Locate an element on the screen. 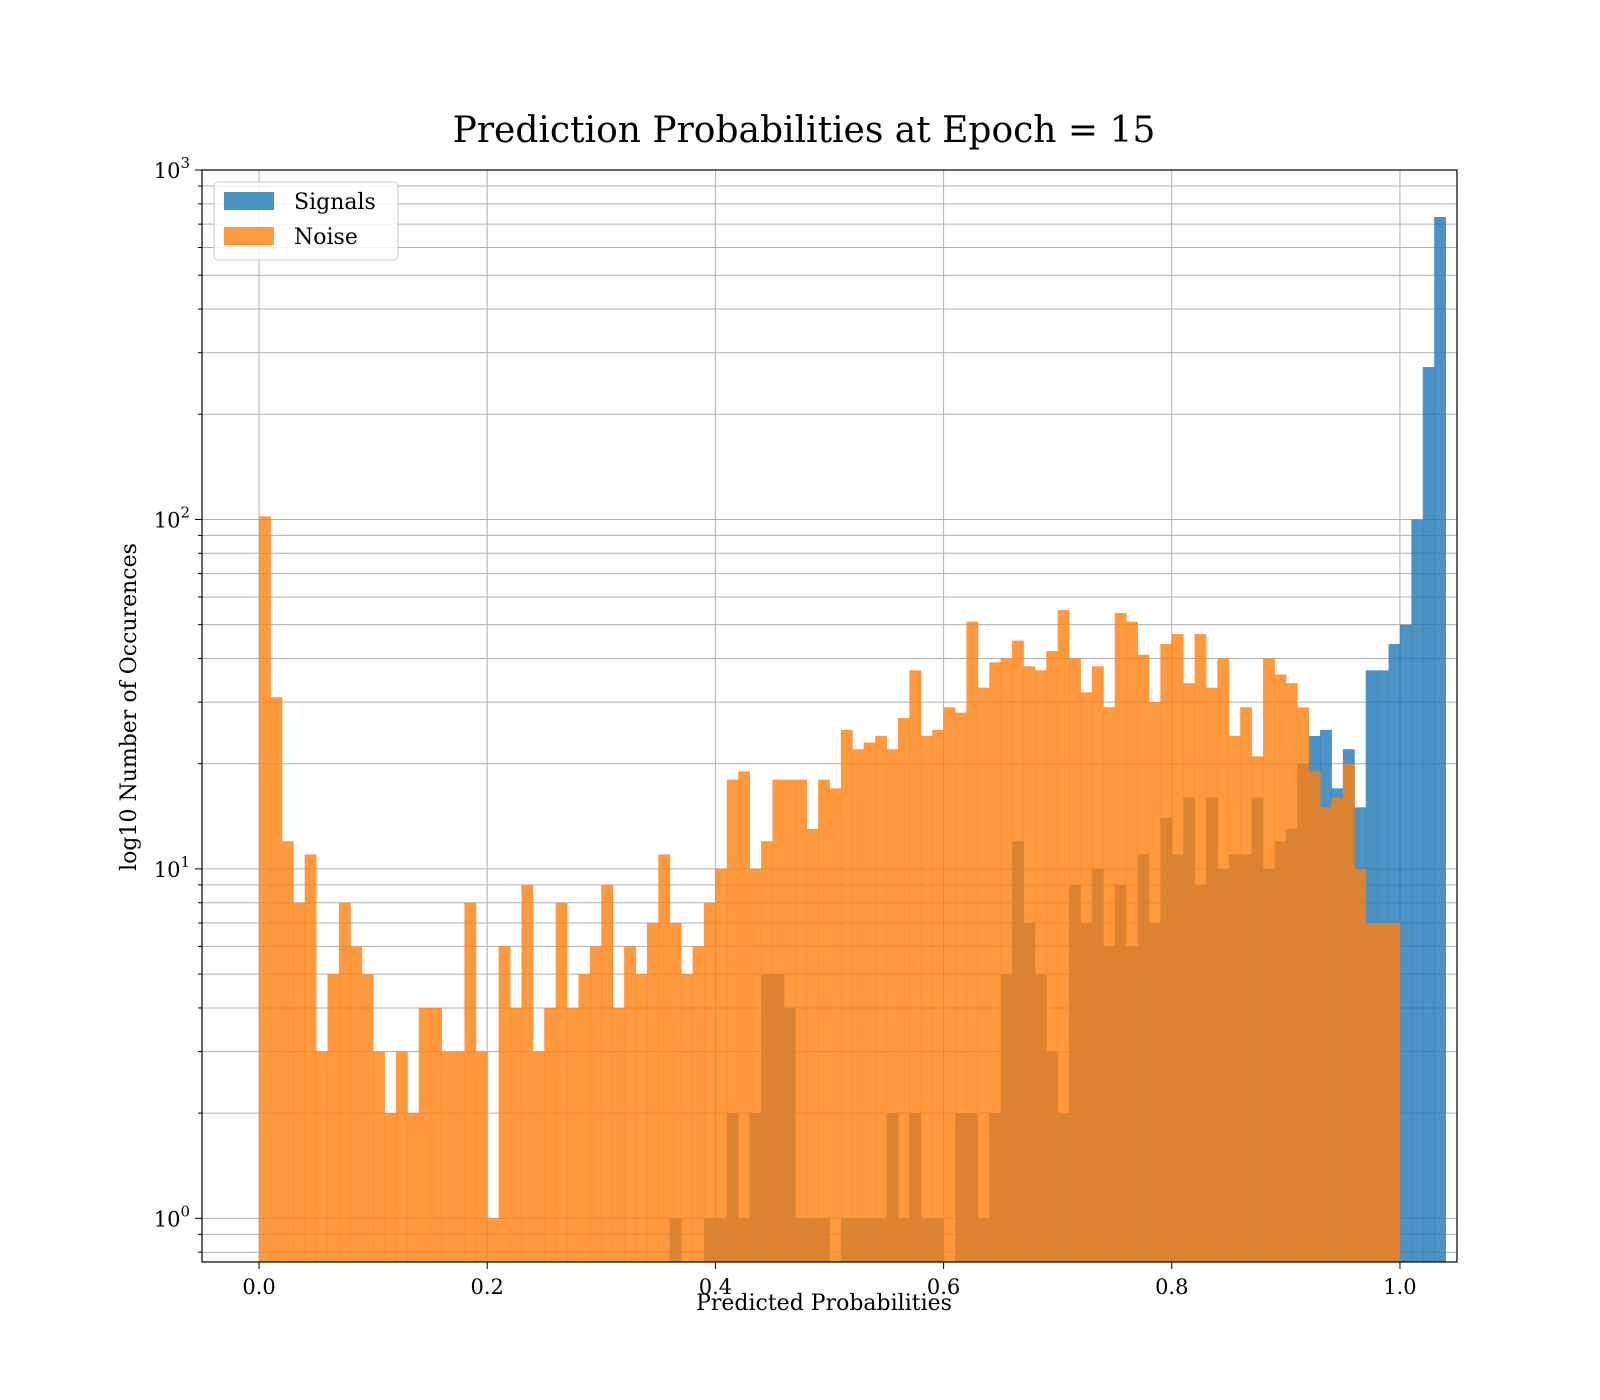  y-tick-label: 10⁰ is located at coordinates (172, 1216).